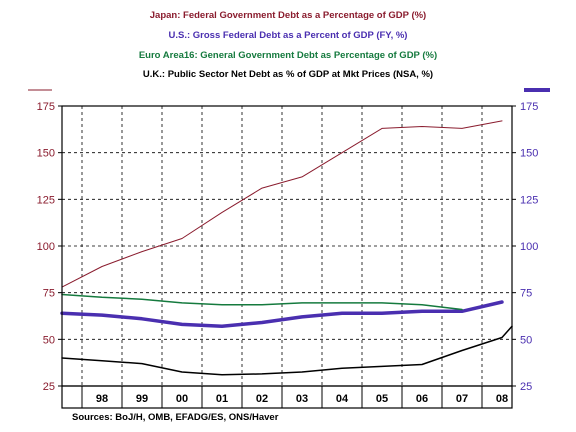  What do you see at coordinates (462, 399) in the screenshot?
I see `x-tick-label: 07` at bounding box center [462, 399].